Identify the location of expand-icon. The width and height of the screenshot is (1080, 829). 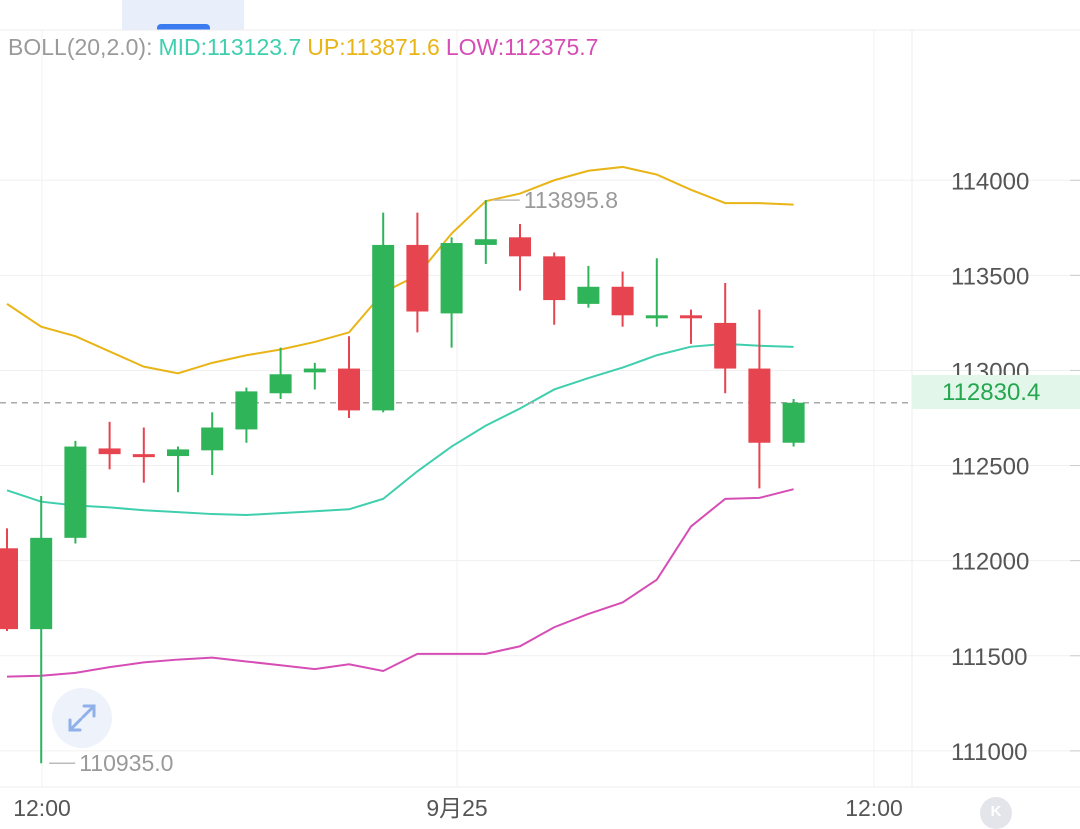
(82, 718).